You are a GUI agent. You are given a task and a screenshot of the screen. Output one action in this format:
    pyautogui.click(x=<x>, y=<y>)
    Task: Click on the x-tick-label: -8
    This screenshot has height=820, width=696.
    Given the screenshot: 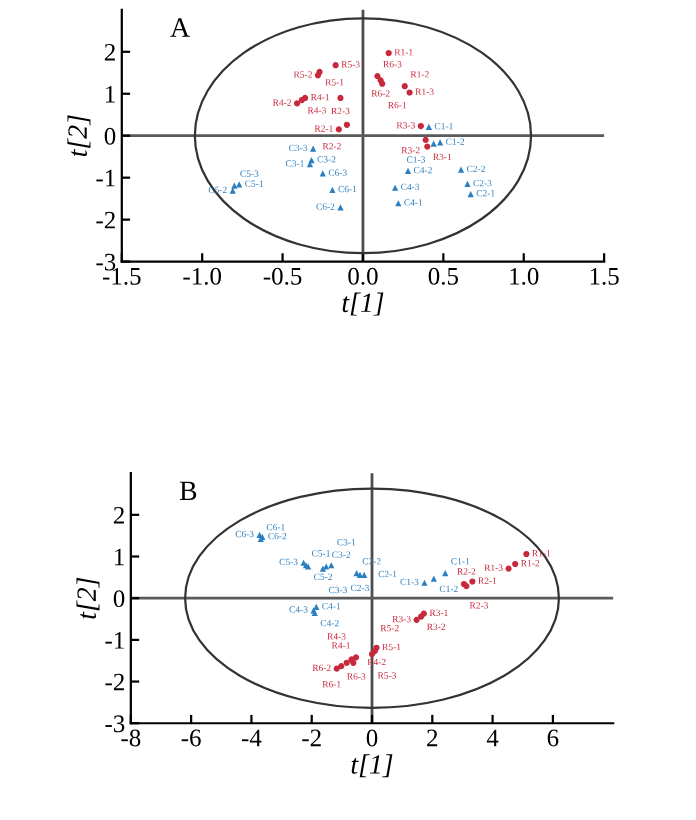 What is the action you would take?
    pyautogui.click(x=131, y=738)
    